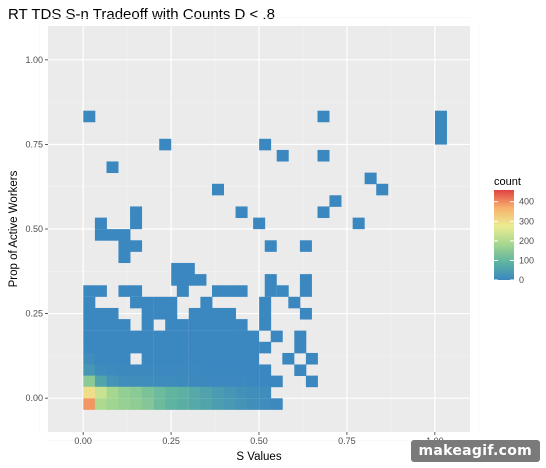 This screenshot has height=468, width=546. What do you see at coordinates (526, 241) in the screenshot?
I see `legend-label: 200` at bounding box center [526, 241].